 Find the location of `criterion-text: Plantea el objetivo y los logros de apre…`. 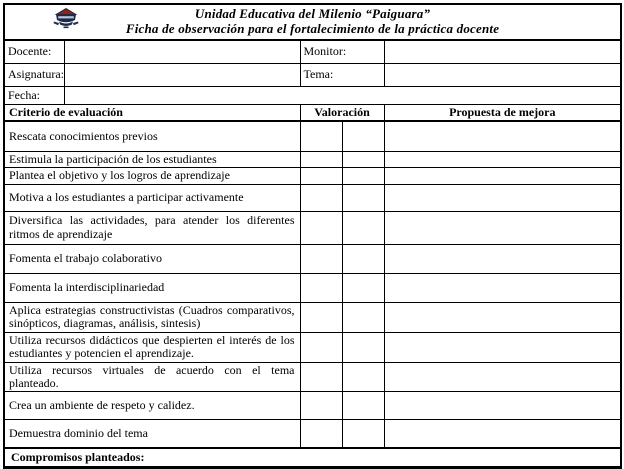

criterion-text: Plantea el objetivo y los logros de apre… is located at coordinates (152, 176).